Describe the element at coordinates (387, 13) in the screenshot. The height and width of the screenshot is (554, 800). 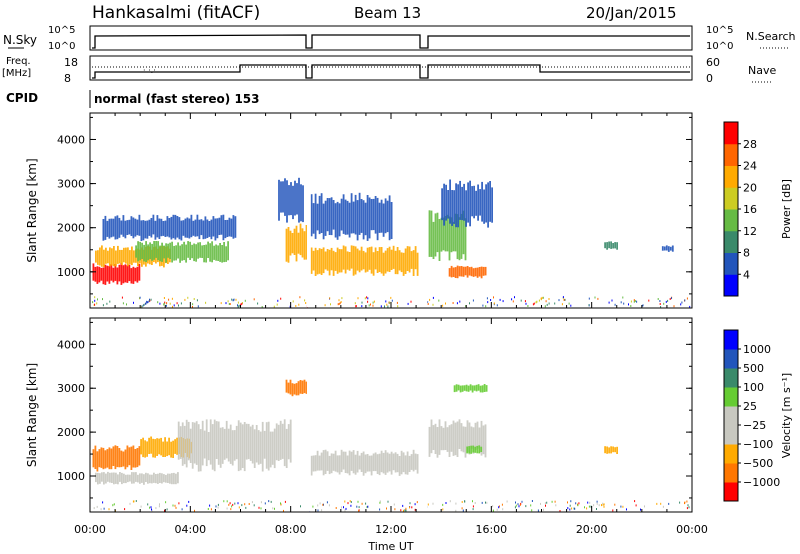
I see `beam-title: Beam 13` at that location.